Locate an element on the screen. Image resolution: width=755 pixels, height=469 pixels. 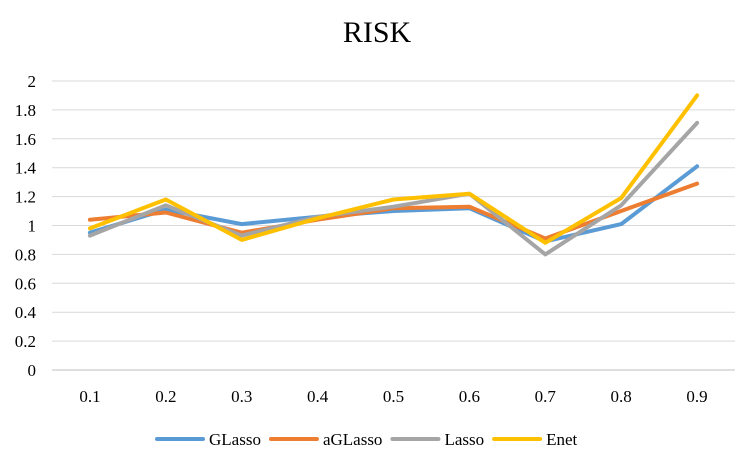
x-tick-label: 0.5 is located at coordinates (393, 396).